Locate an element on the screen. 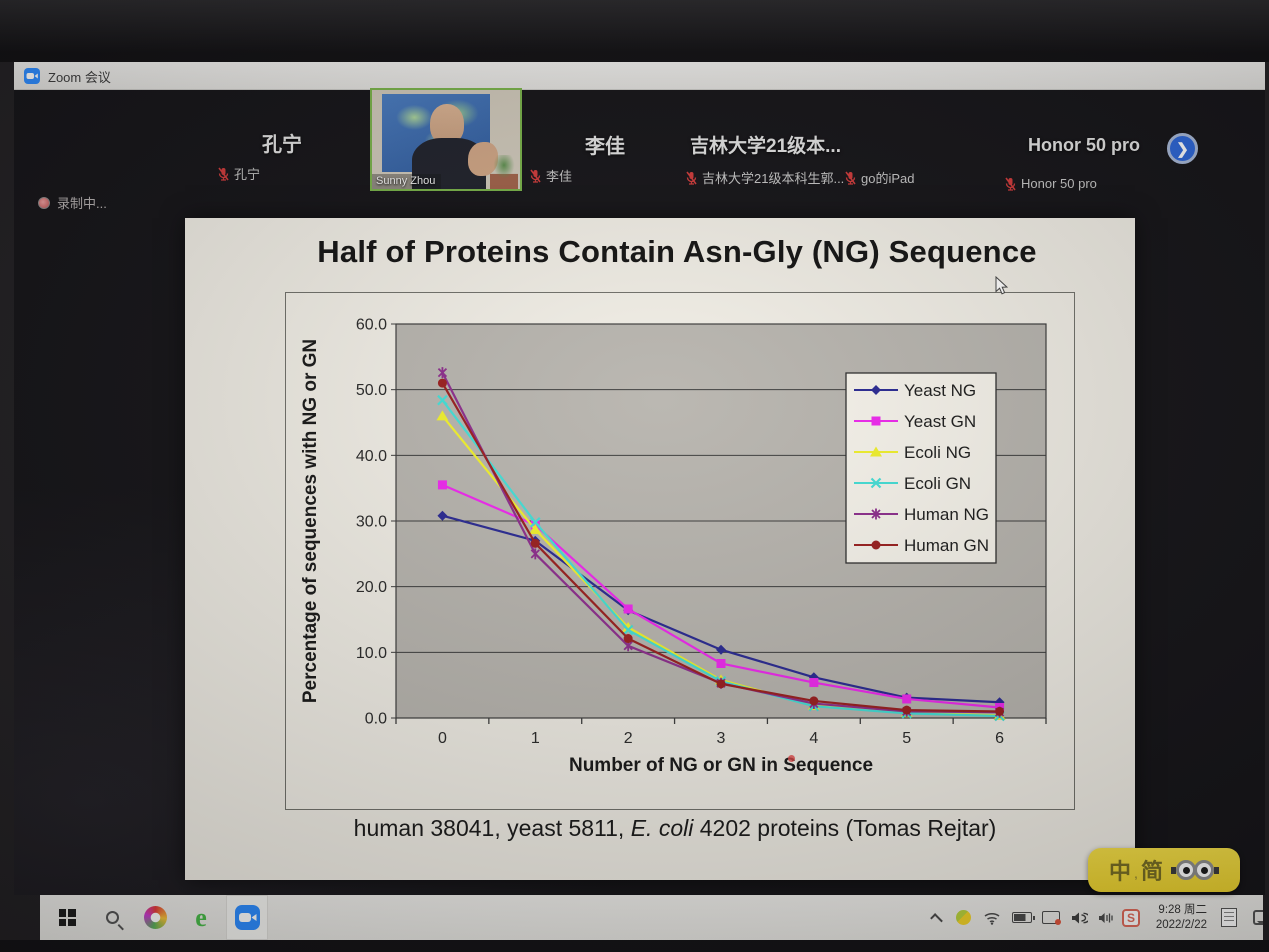 The image size is (1269, 952). notification-icon is located at coordinates (1258, 917).